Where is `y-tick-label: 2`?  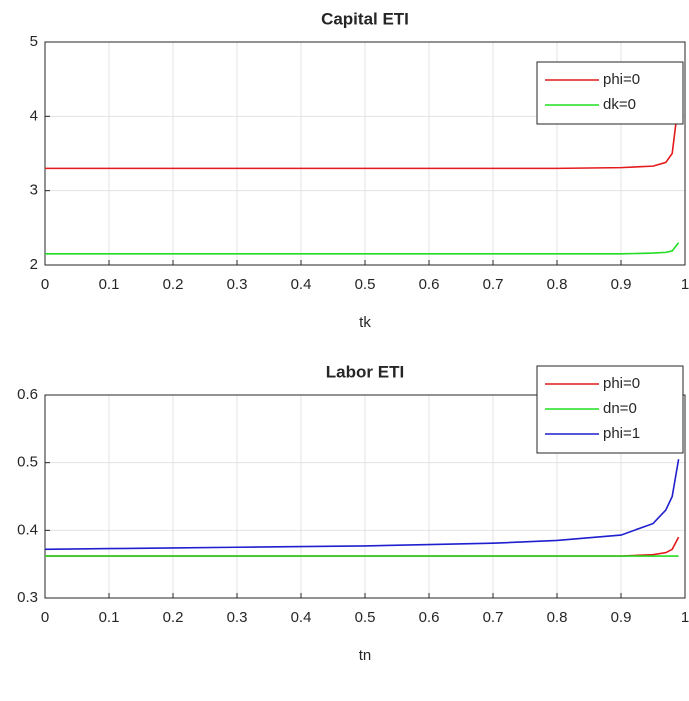 y-tick-label: 2 is located at coordinates (34, 264).